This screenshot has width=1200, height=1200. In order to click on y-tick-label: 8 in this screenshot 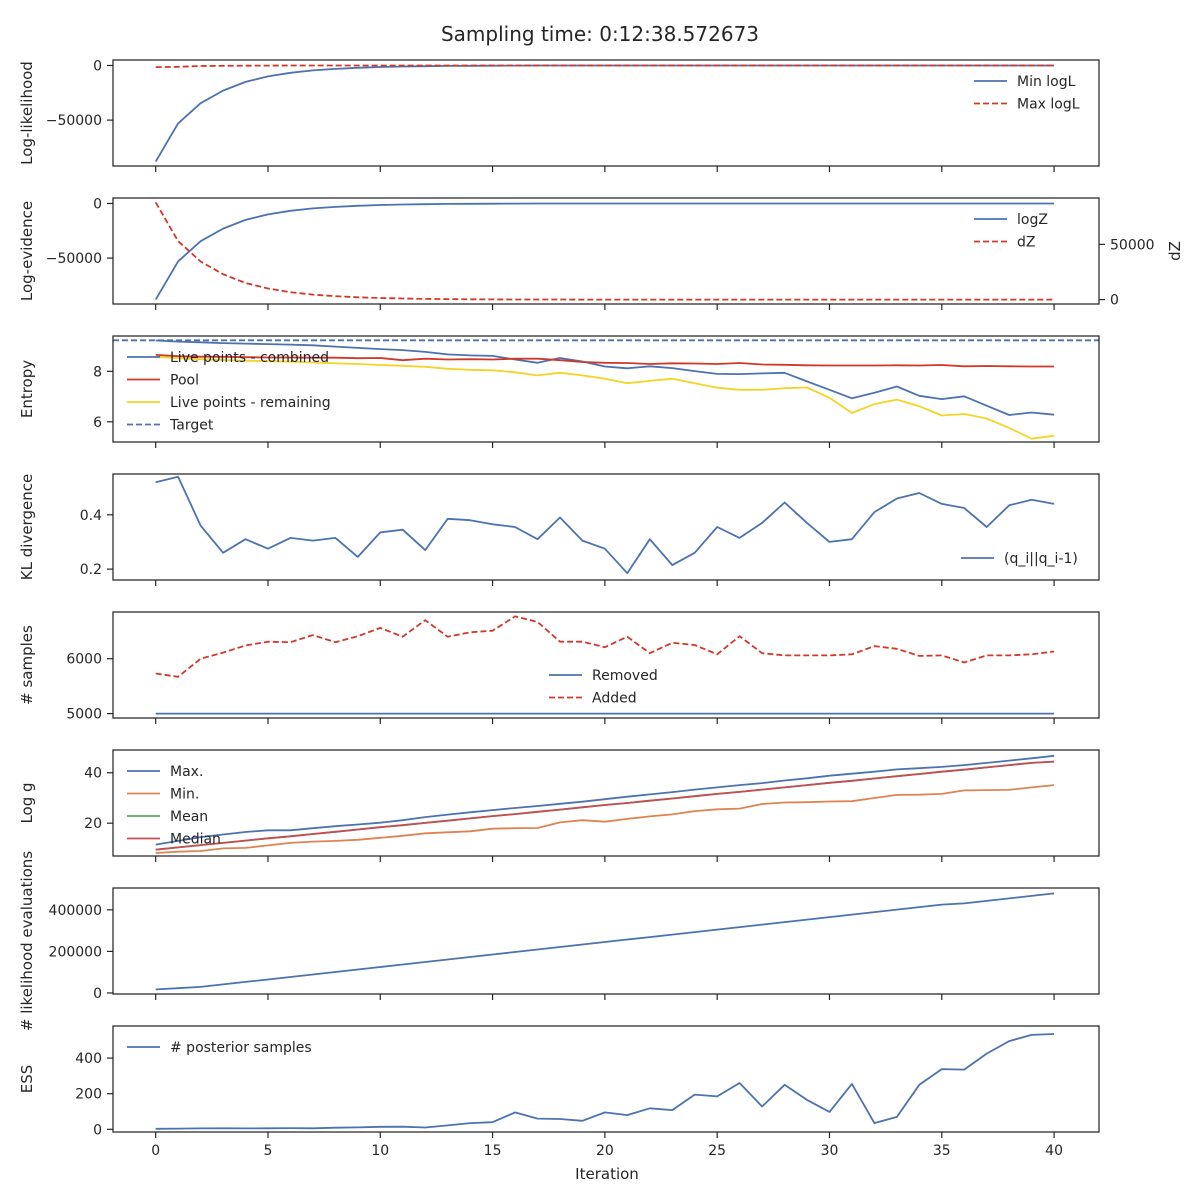, I will do `click(97, 372)`.